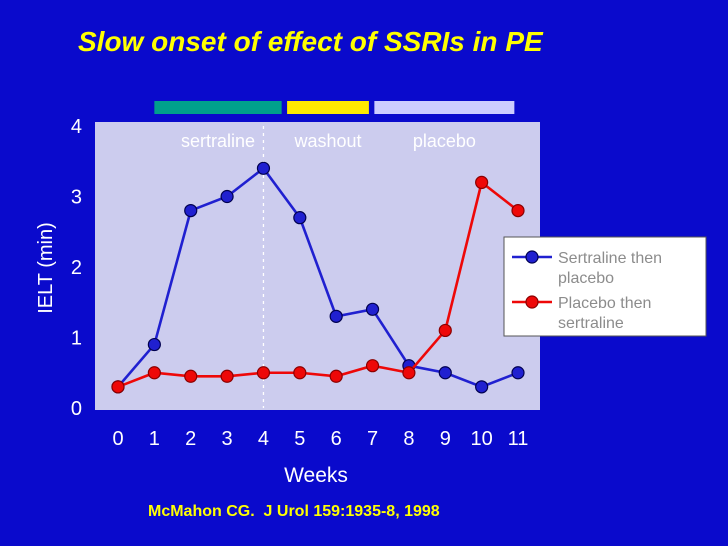 This screenshot has width=728, height=546. Describe the element at coordinates (372, 439) in the screenshot. I see `x-tick-label: 7` at that location.